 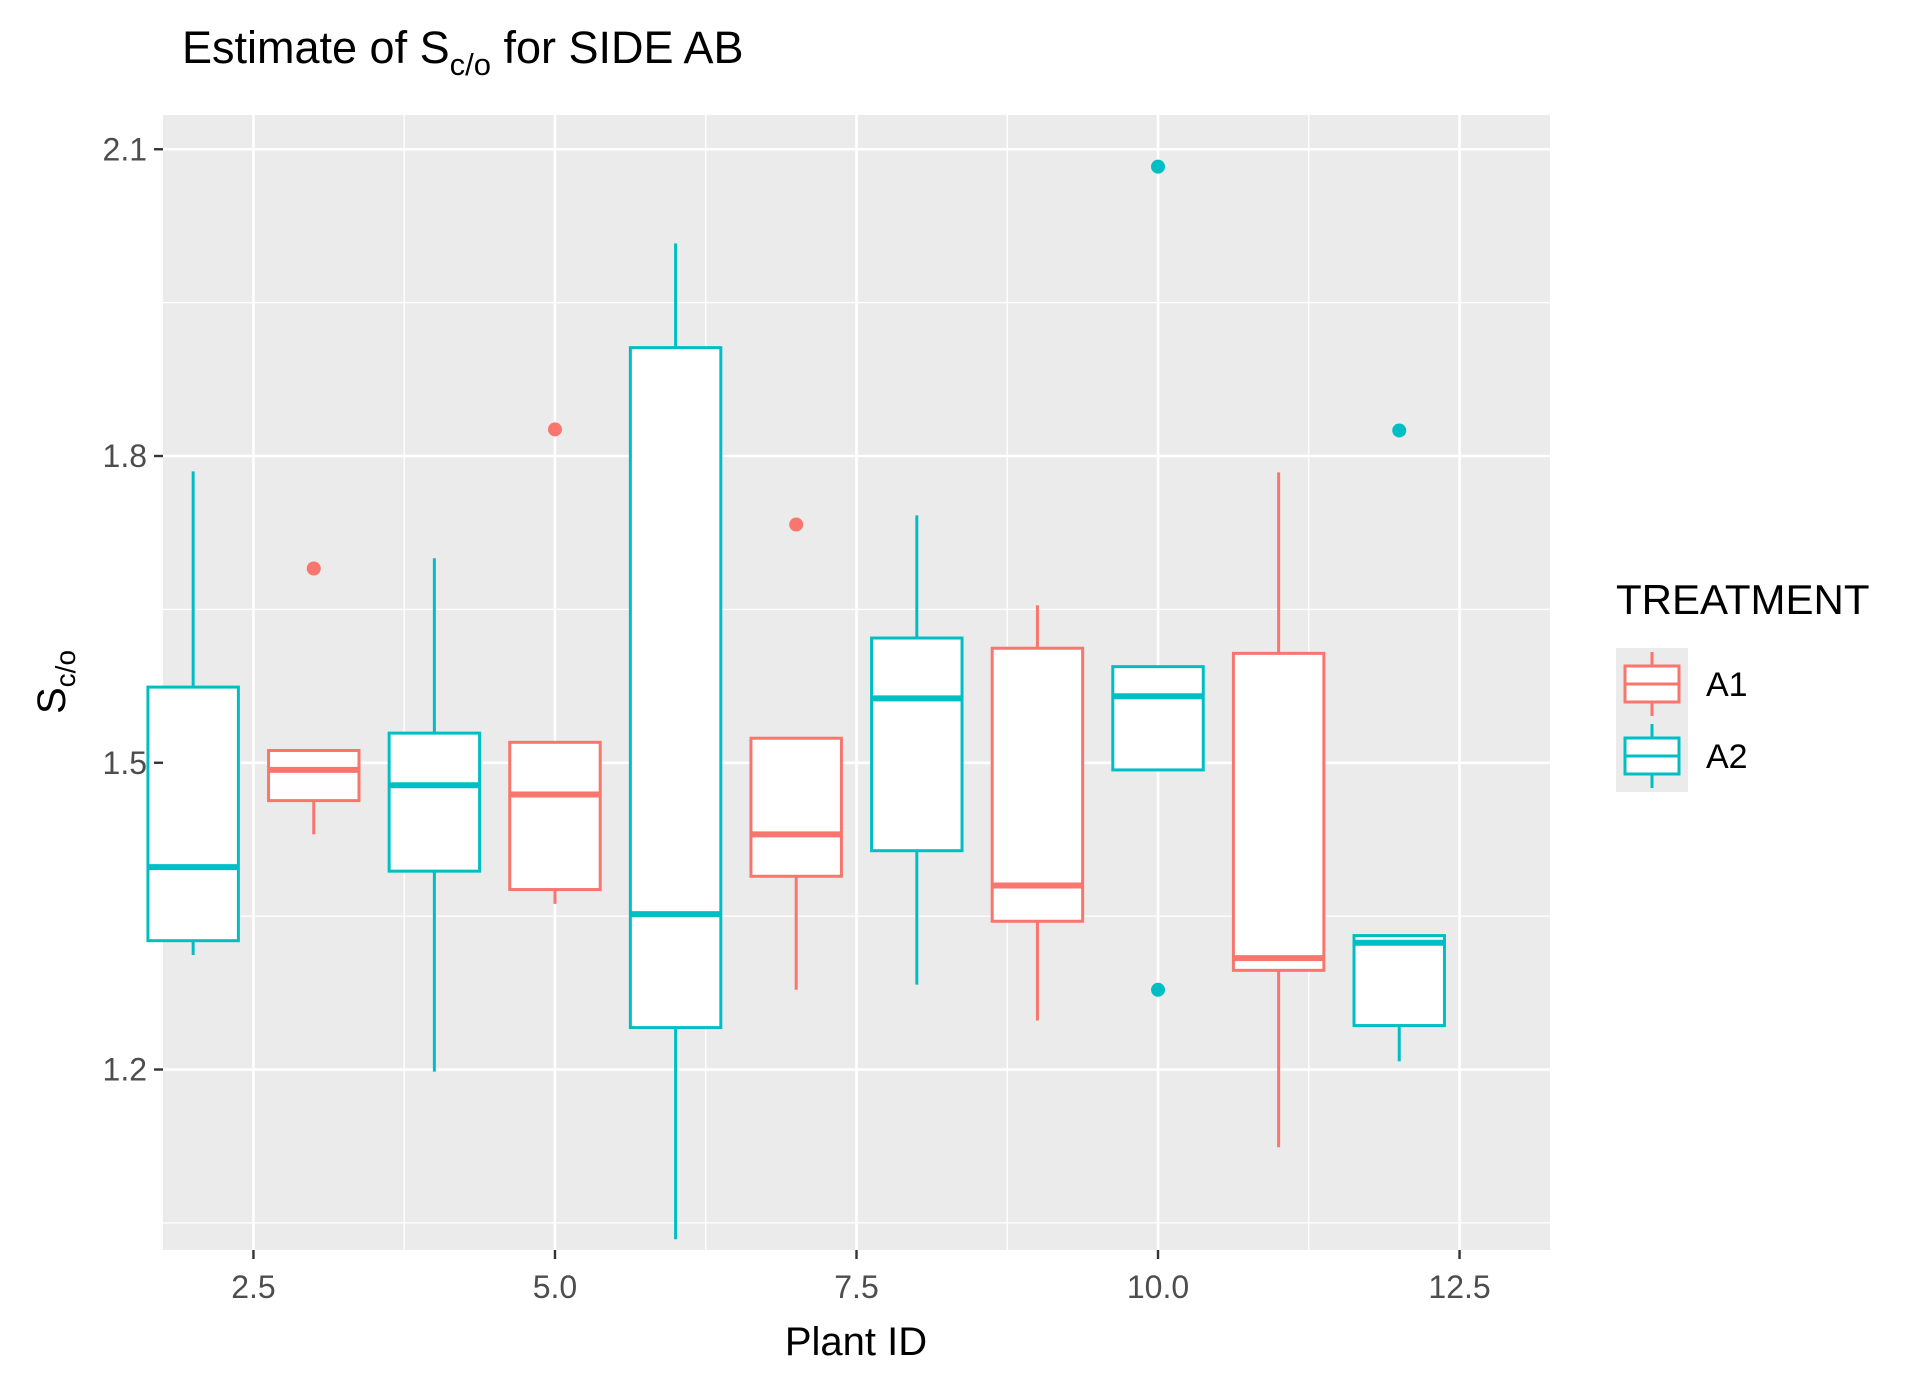 I want to click on legend-label: A1, so click(x=1727, y=685).